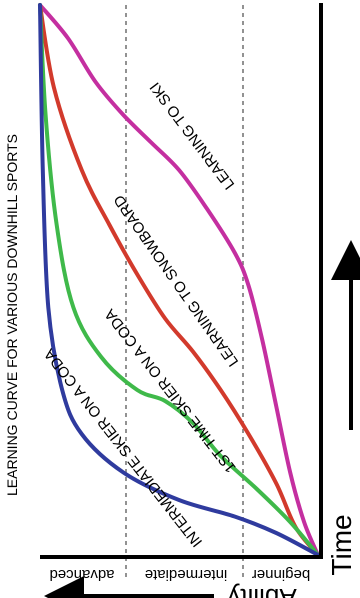 The height and width of the screenshot is (598, 360). I want to click on series-label-ski: LEARNING TO SKI, so click(193, 136).